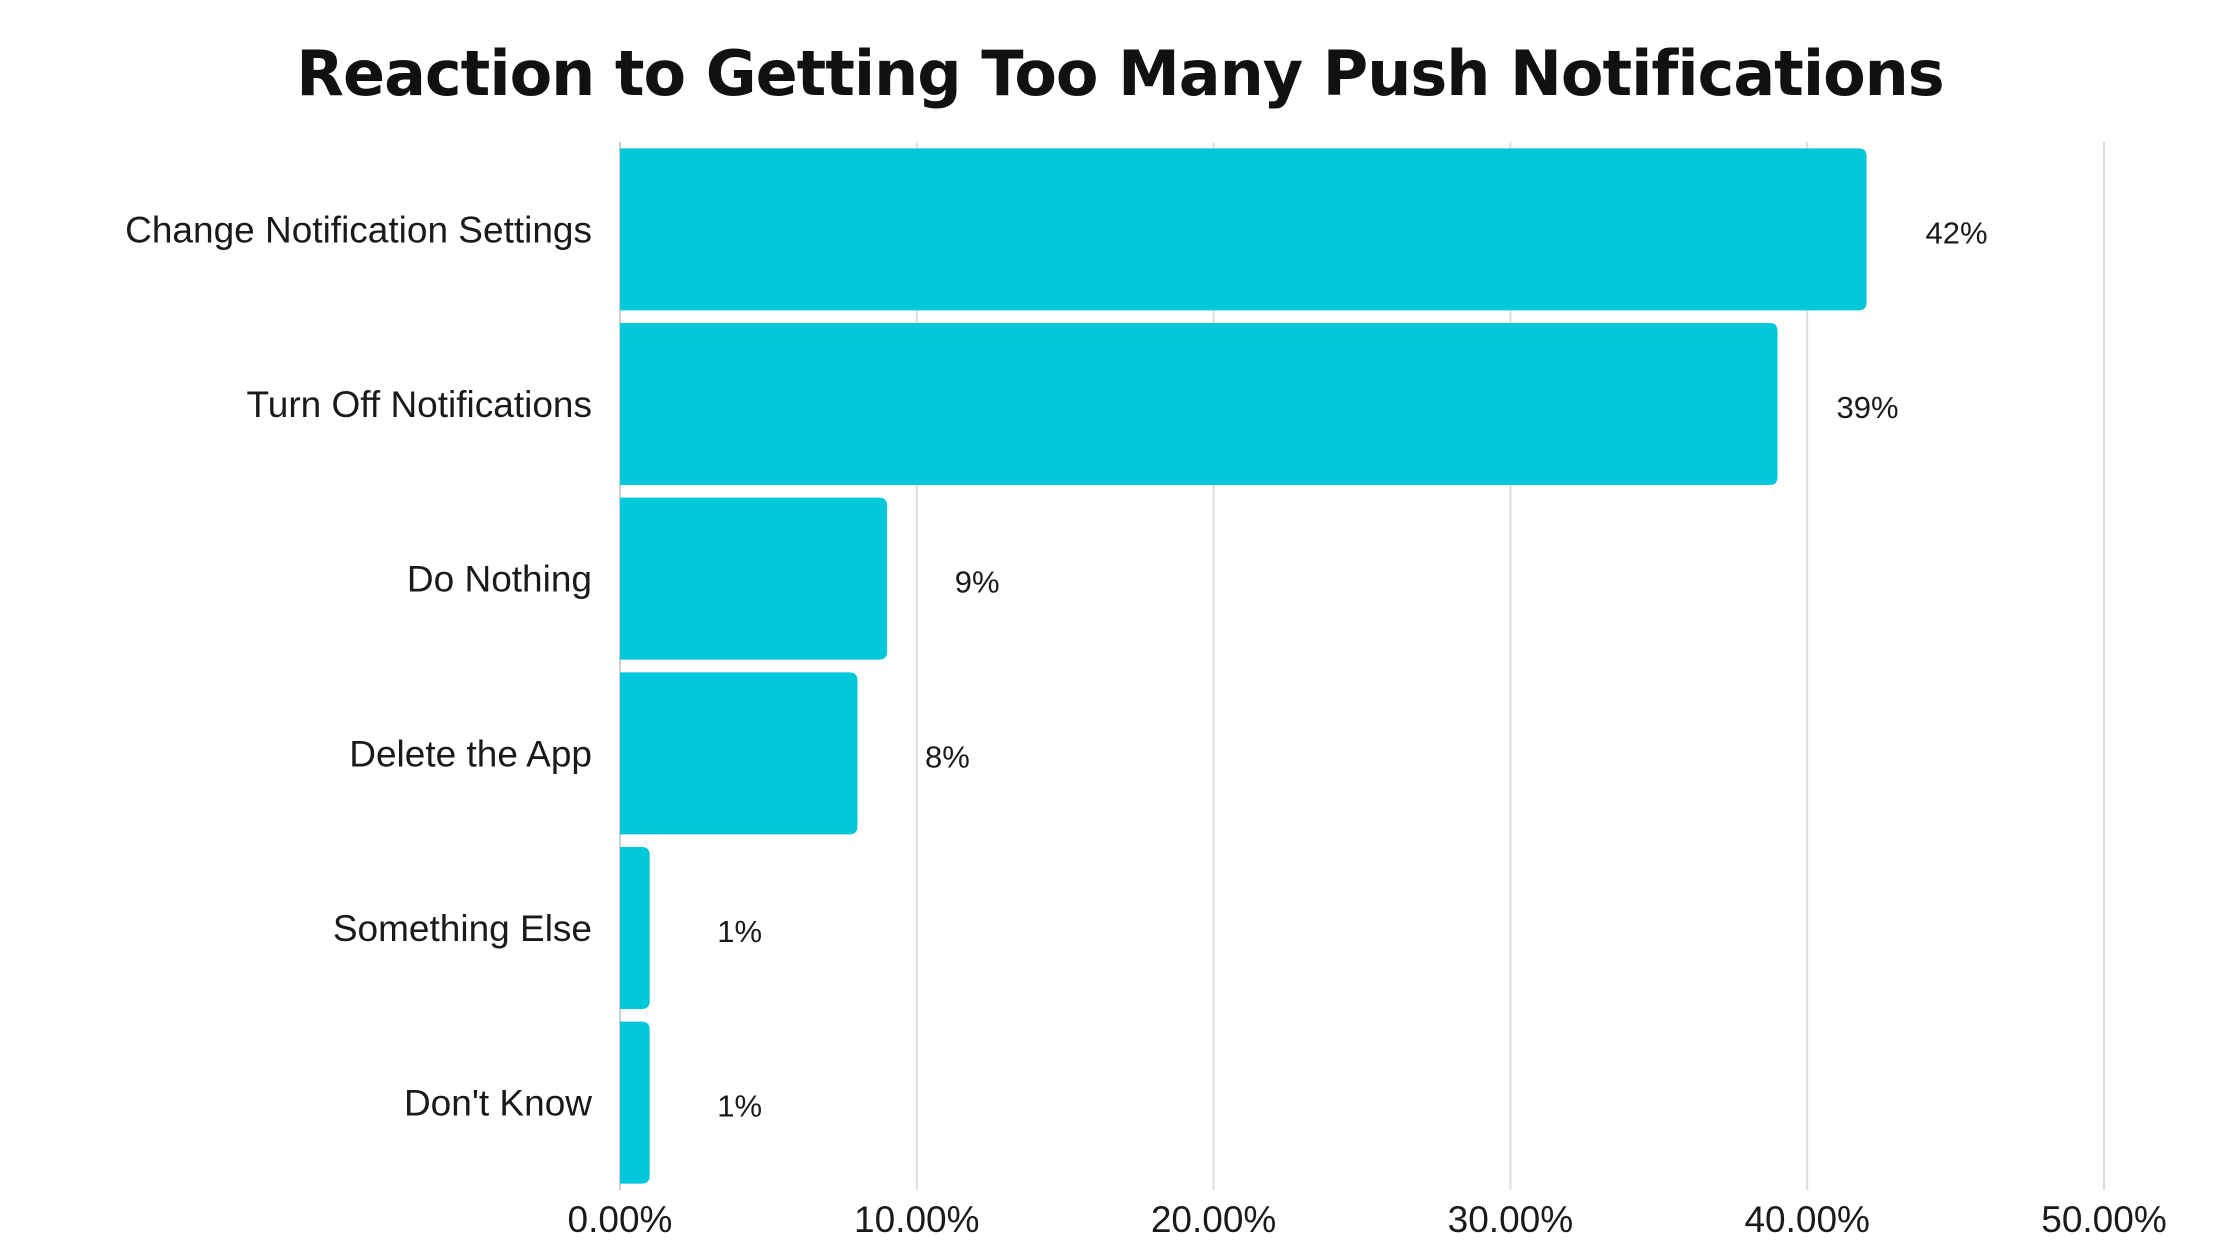 The image size is (2240, 1260). What do you see at coordinates (498, 1103) in the screenshot?
I see `category-label-5: Don't Know` at bounding box center [498, 1103].